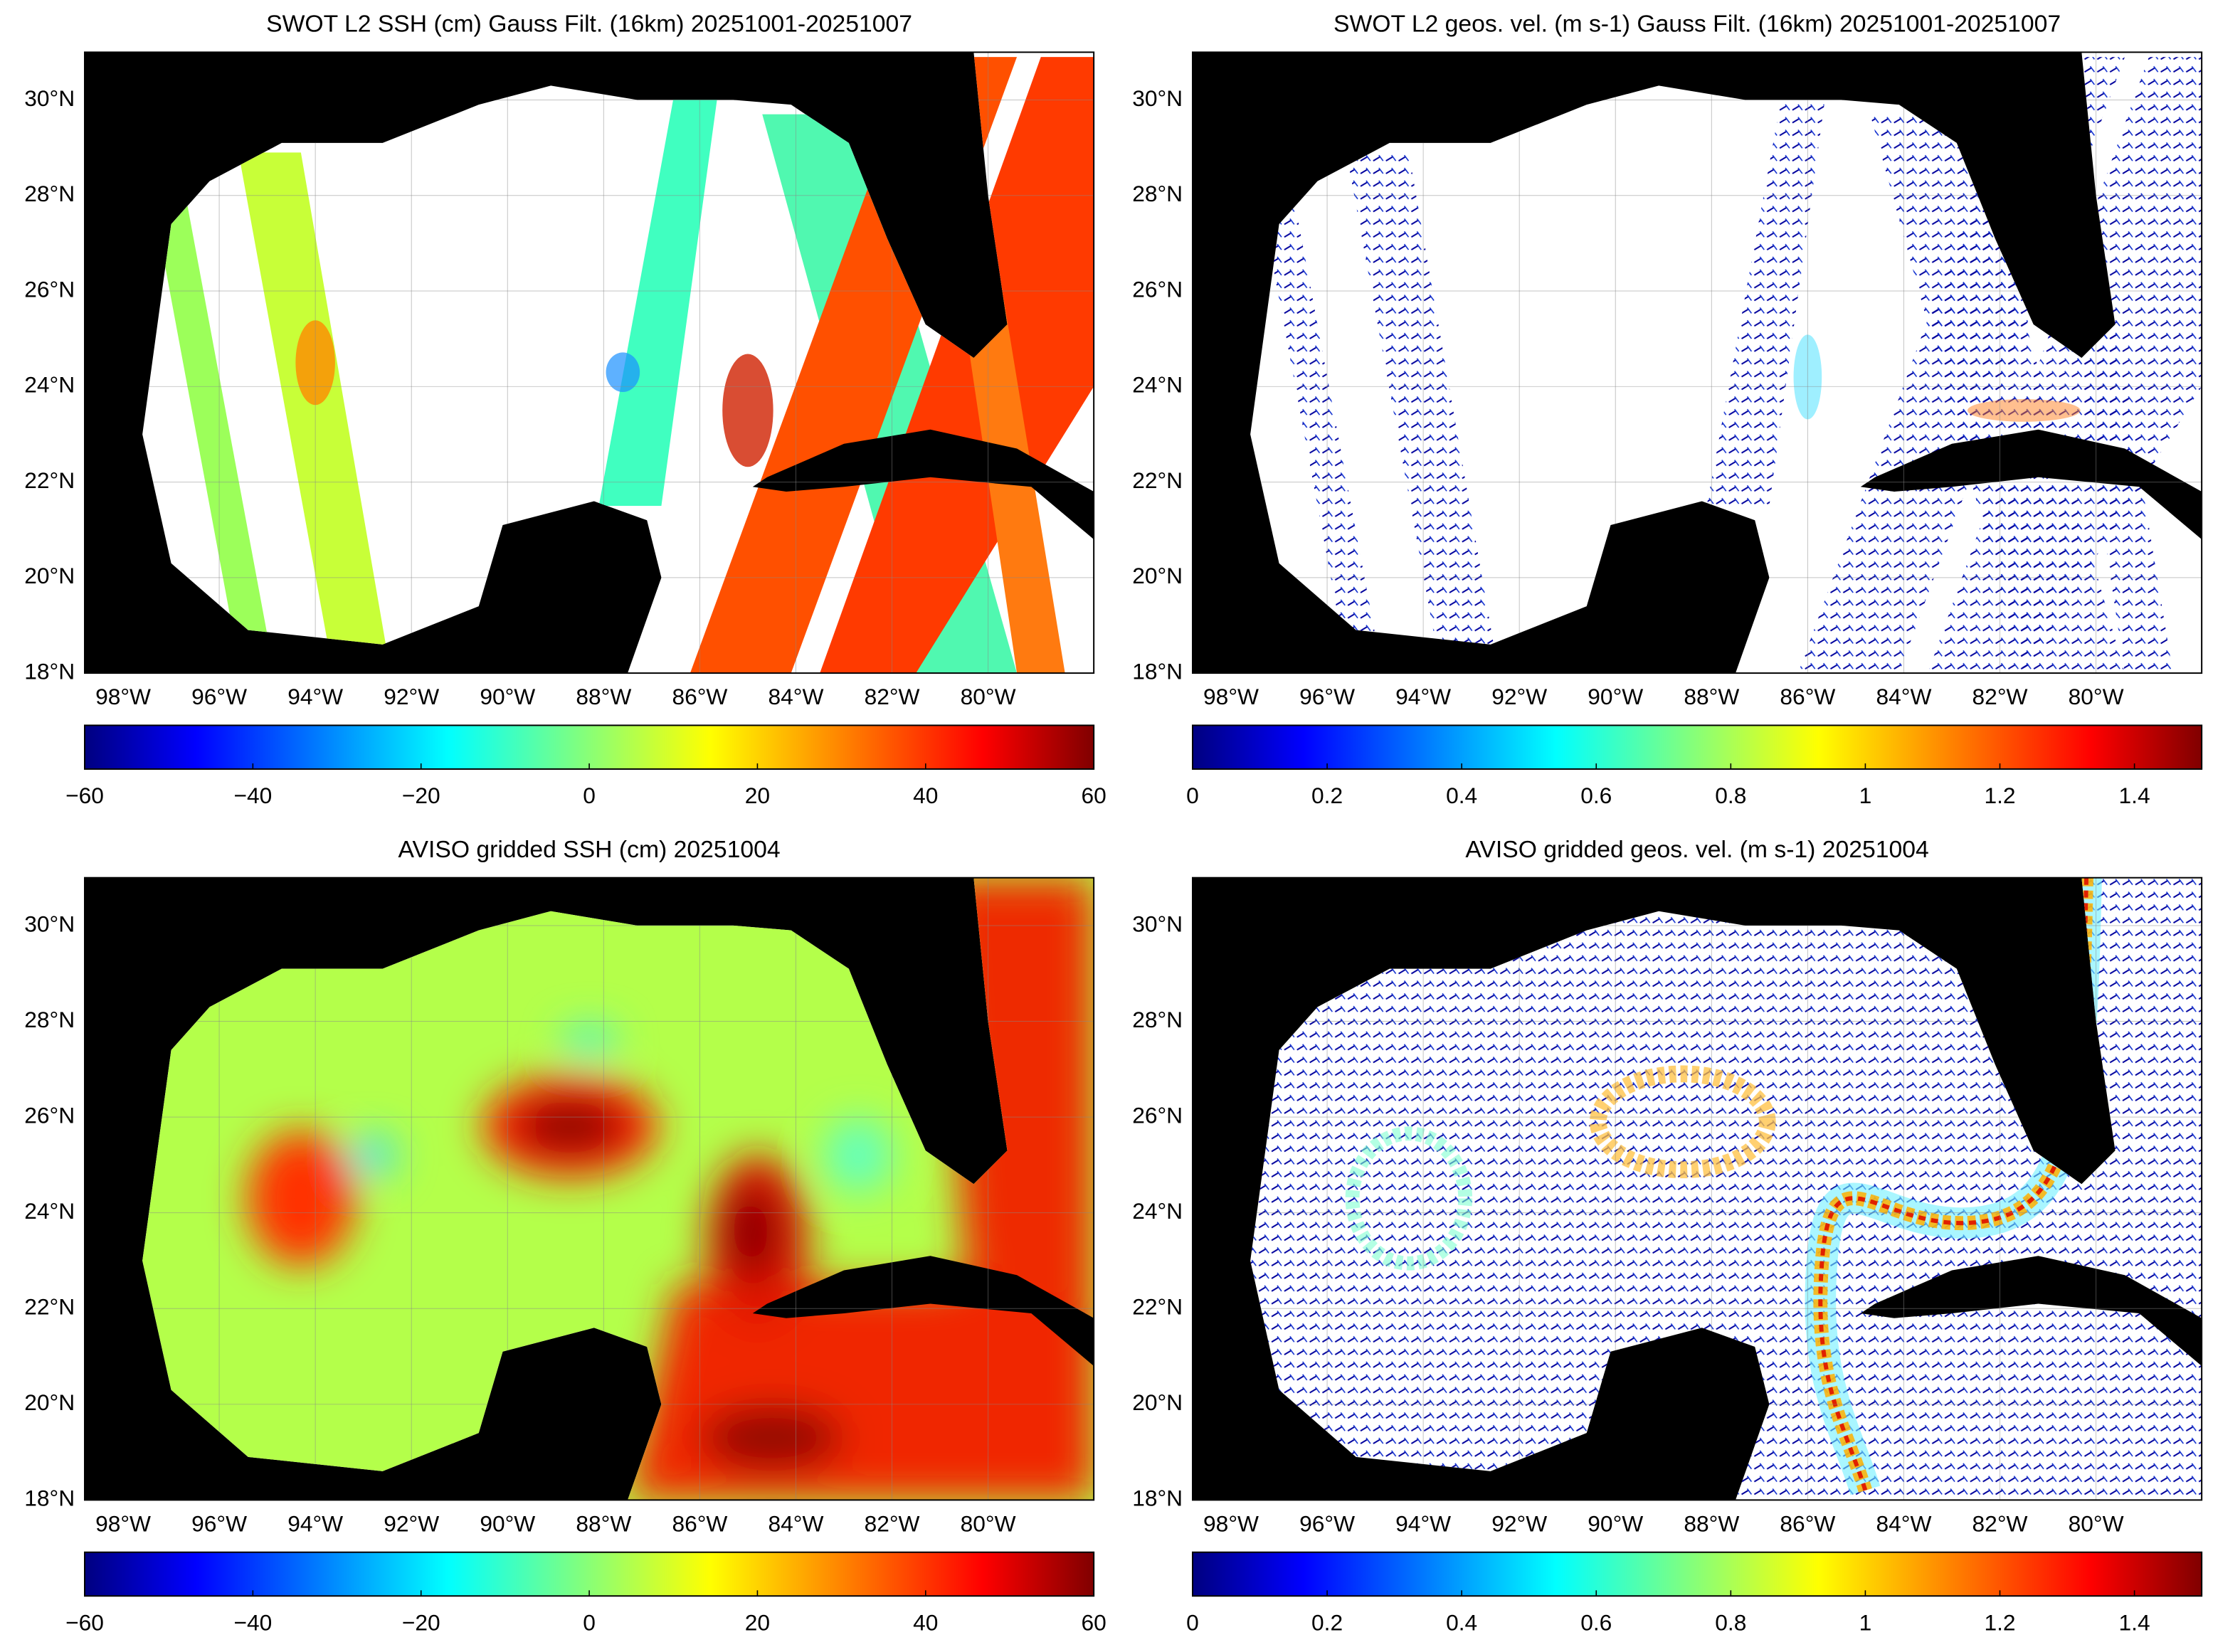 The height and width of the screenshot is (1652, 2213). Describe the element at coordinates (301, 1198) in the screenshot. I see `ssh-high` at that location.